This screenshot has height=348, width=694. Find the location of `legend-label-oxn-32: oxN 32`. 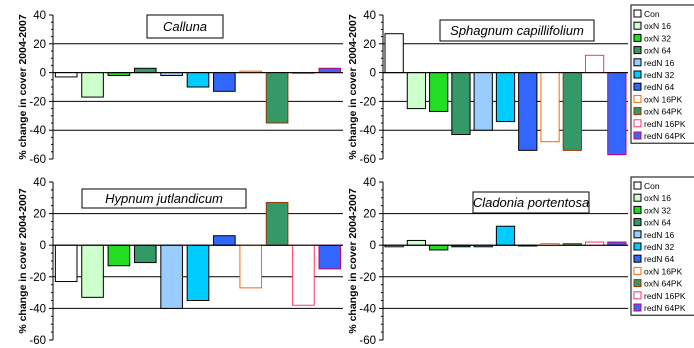

legend-label-oxn-32: oxN 32 is located at coordinates (657, 38).